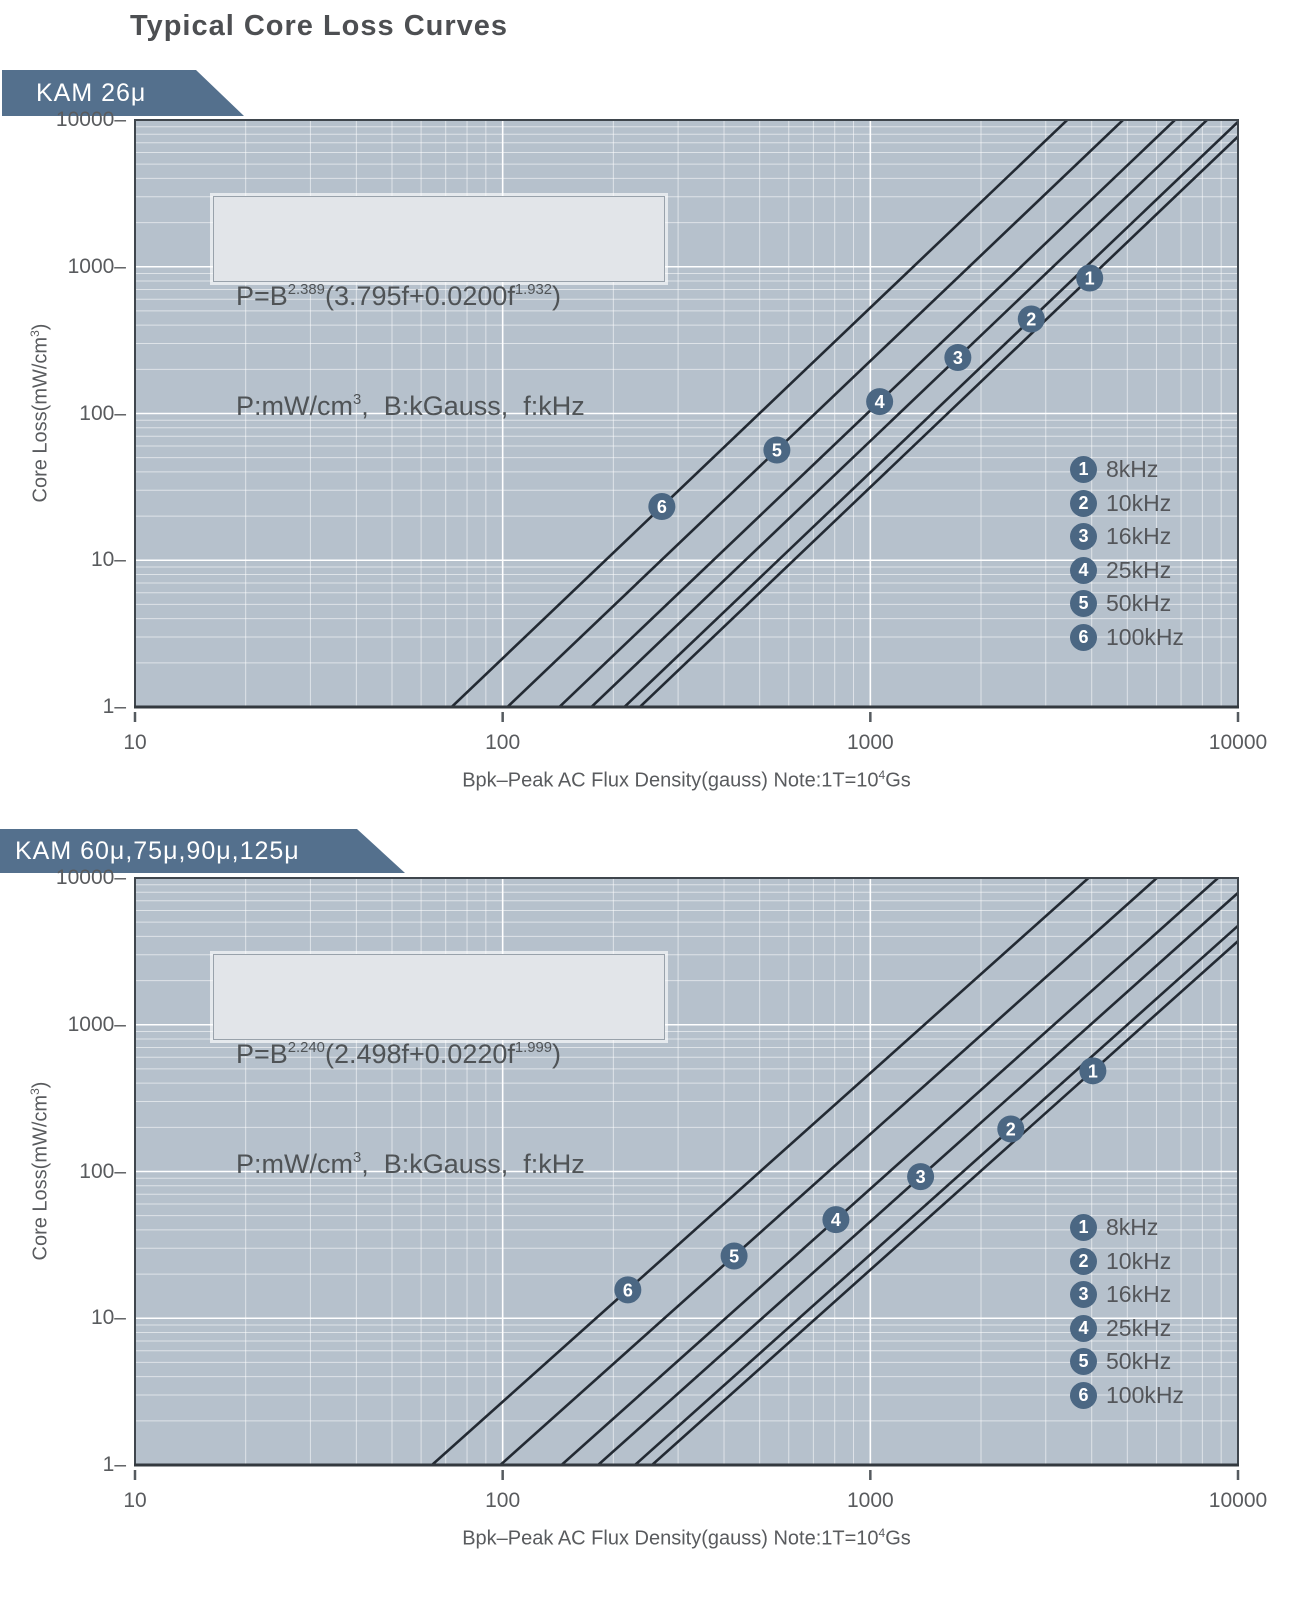 Image resolution: width=1310 pixels, height=1600 pixels. I want to click on legend-marker-icon: 3, so click(1083, 537).